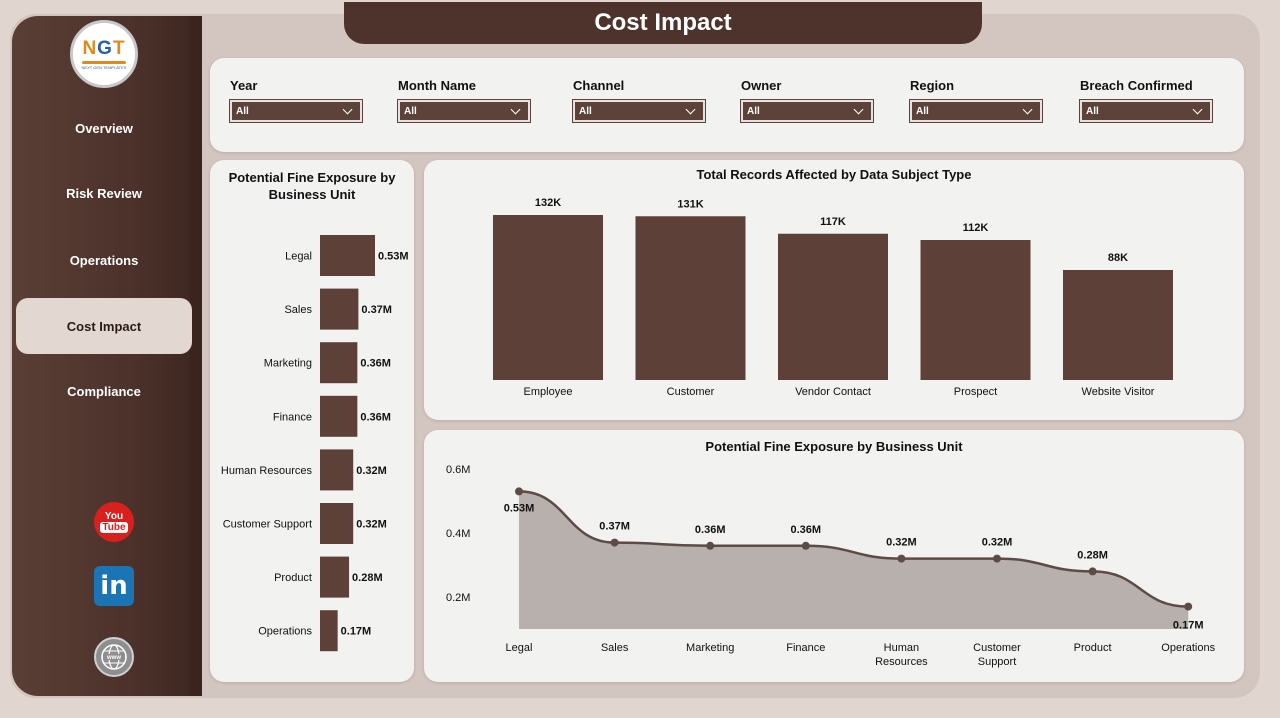 The height and width of the screenshot is (718, 1280). Describe the element at coordinates (690, 204) in the screenshot. I see `data-label: 131K` at that location.